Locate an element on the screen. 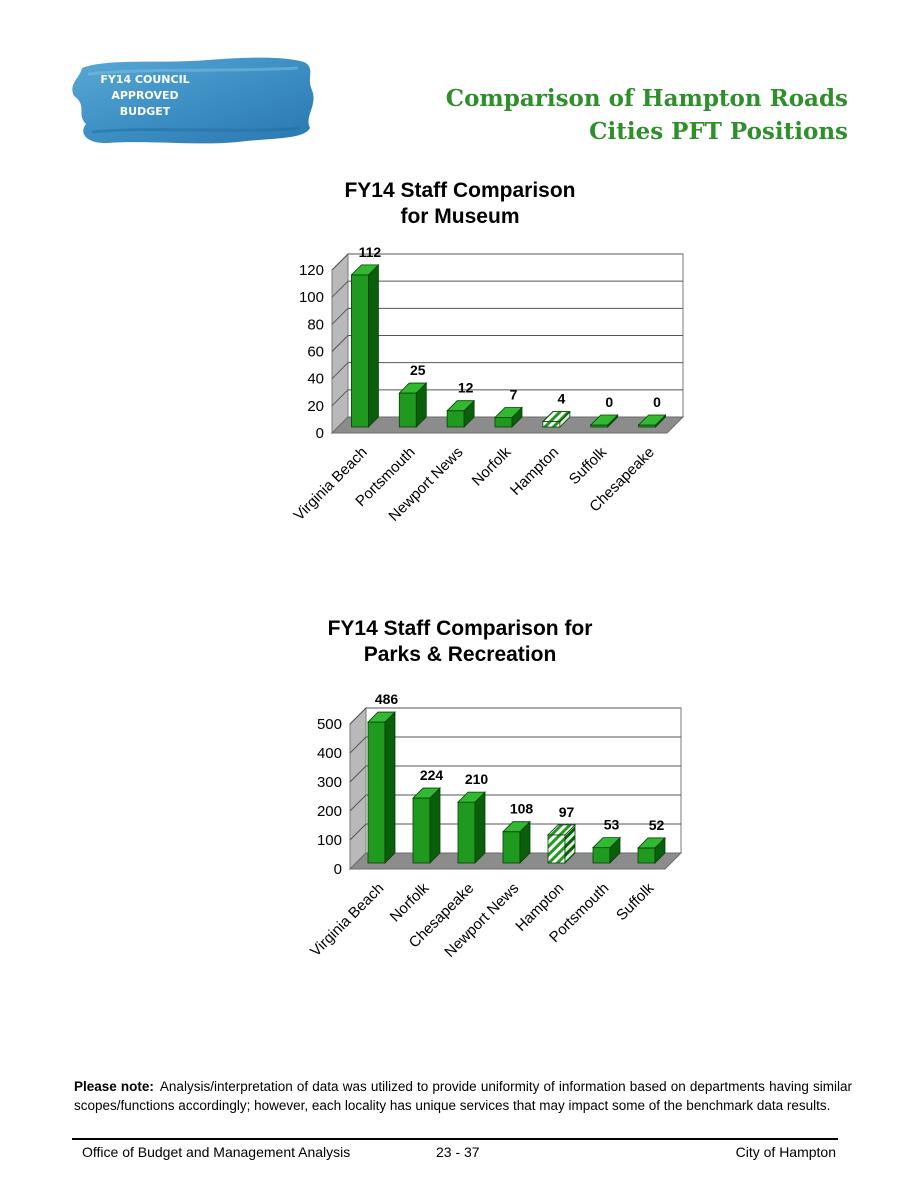 The image size is (918, 1188). footer-department: Office of Budget and Management Analysis is located at coordinates (216, 1152).